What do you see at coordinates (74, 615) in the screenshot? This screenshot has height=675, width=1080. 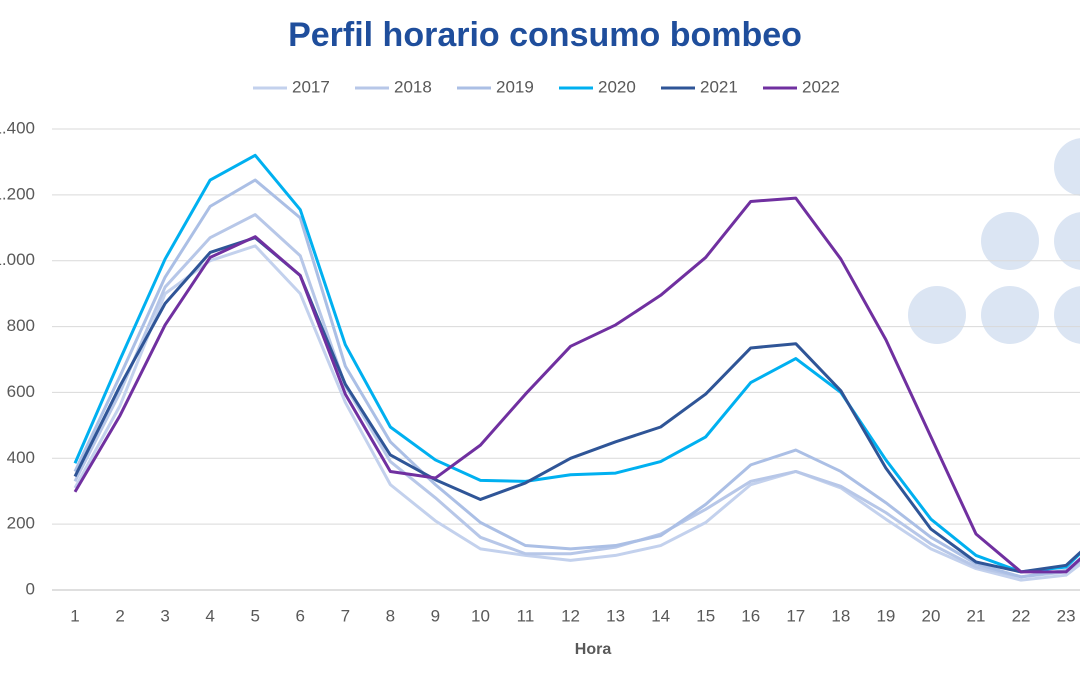 I see `x-tick-label: 1` at bounding box center [74, 615].